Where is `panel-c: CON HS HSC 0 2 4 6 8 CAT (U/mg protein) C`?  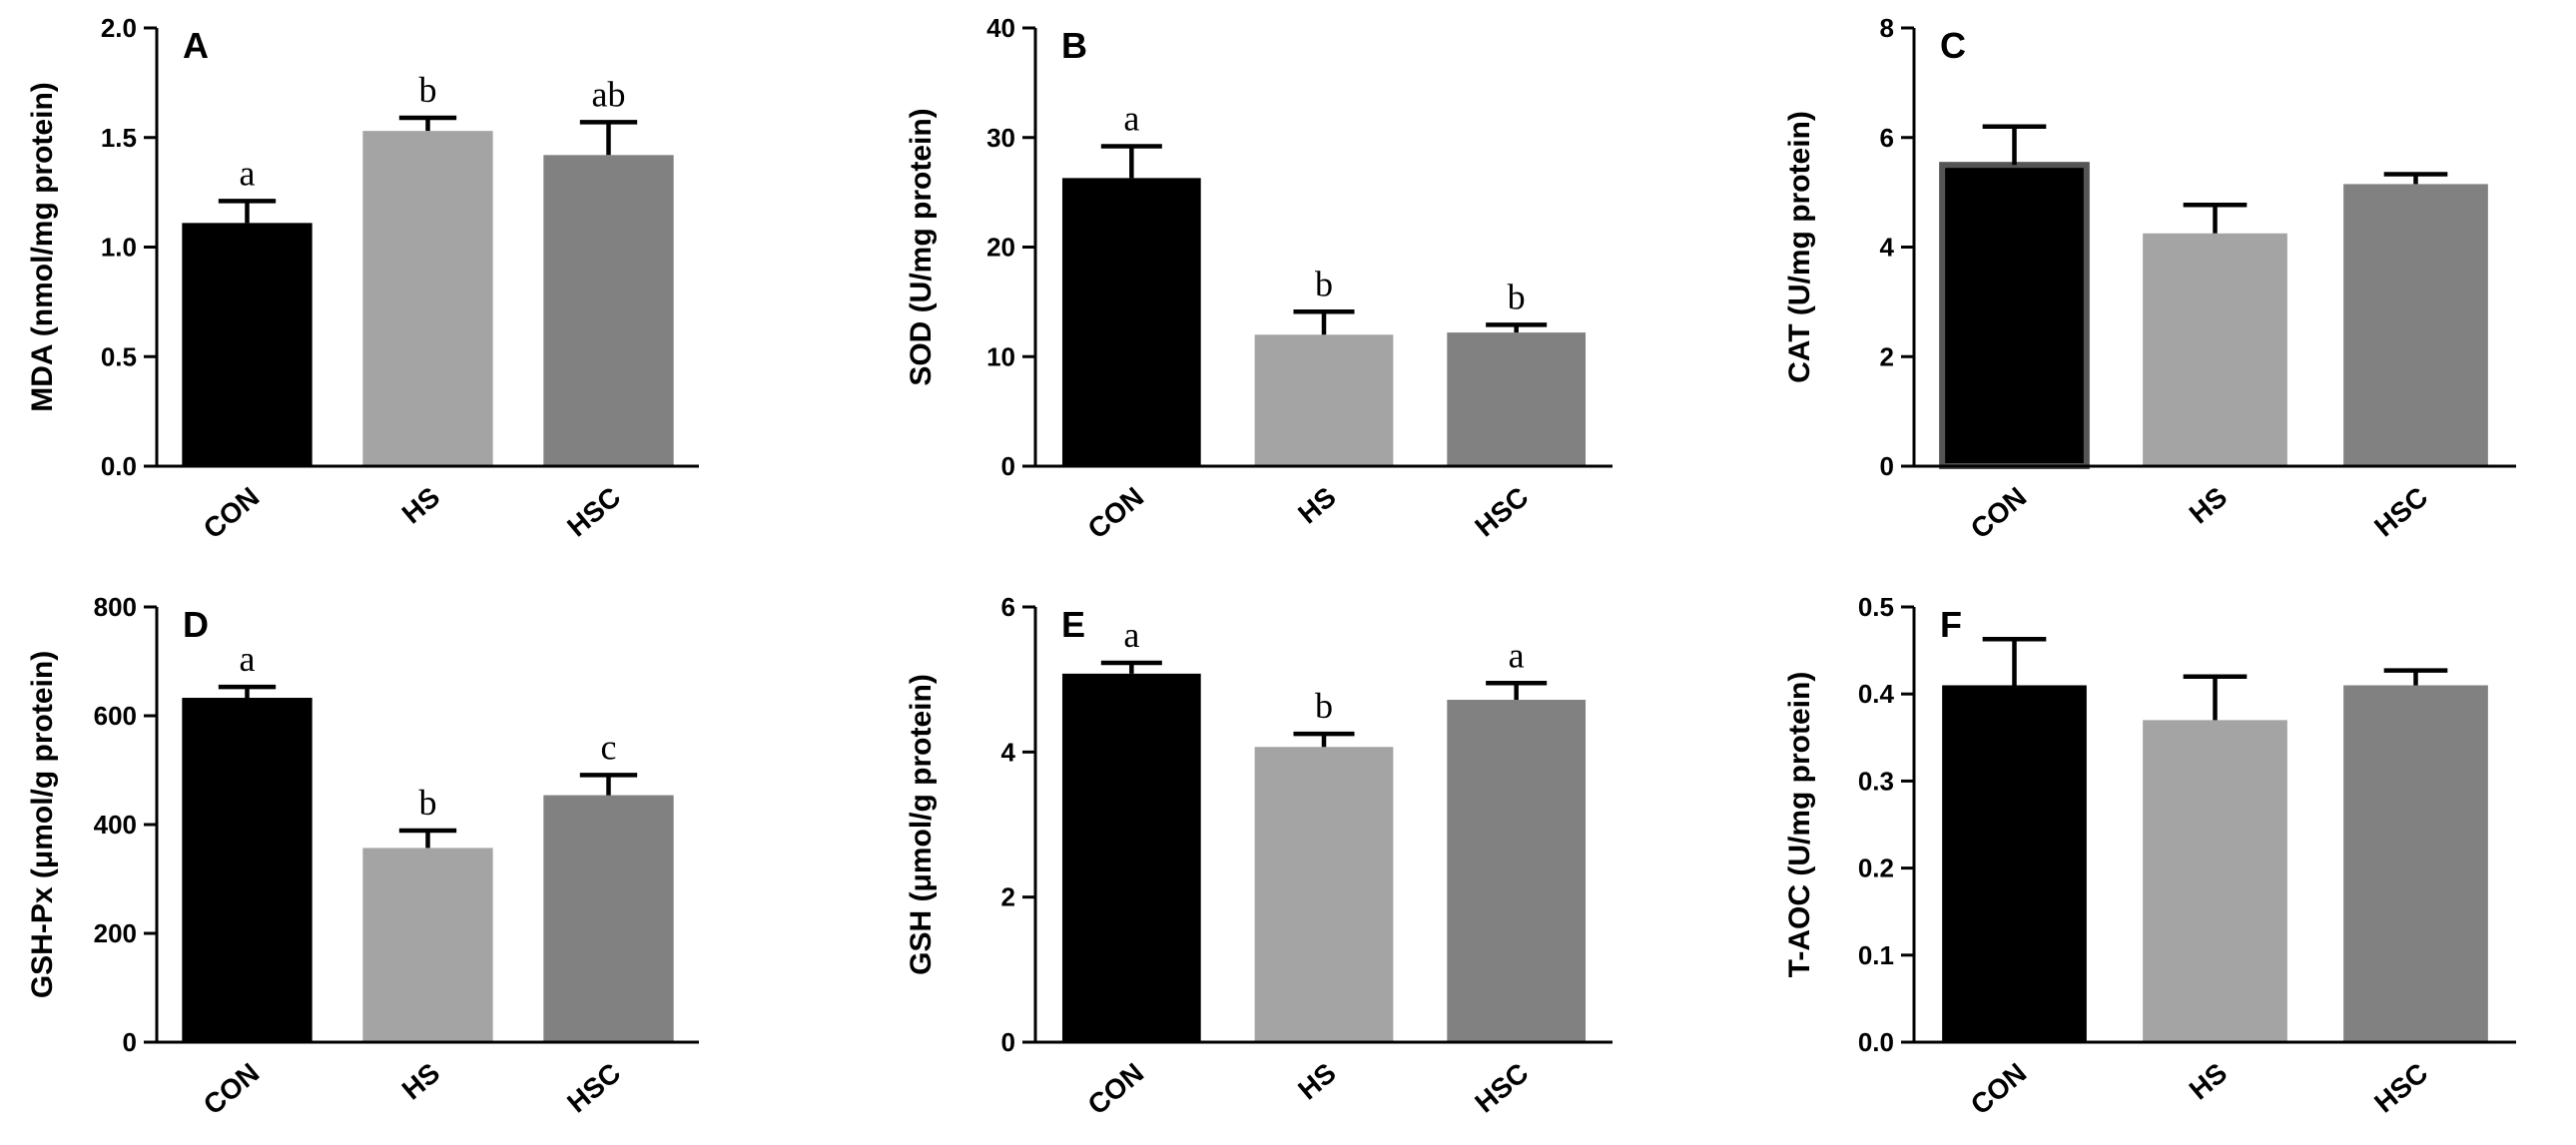
panel-c: CON HS HSC 0 2 4 6 8 CAT (U/mg protein) C is located at coordinates (2149, 279).